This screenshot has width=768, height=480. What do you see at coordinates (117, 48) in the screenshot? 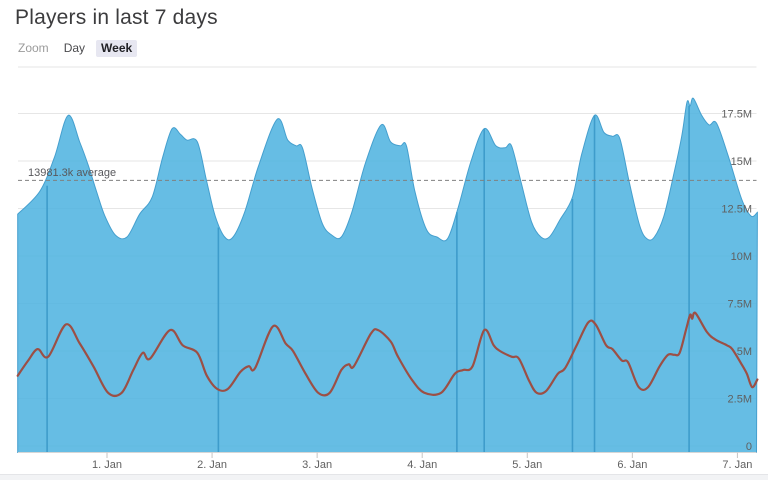
I see `range-week-button: Week` at bounding box center [117, 48].